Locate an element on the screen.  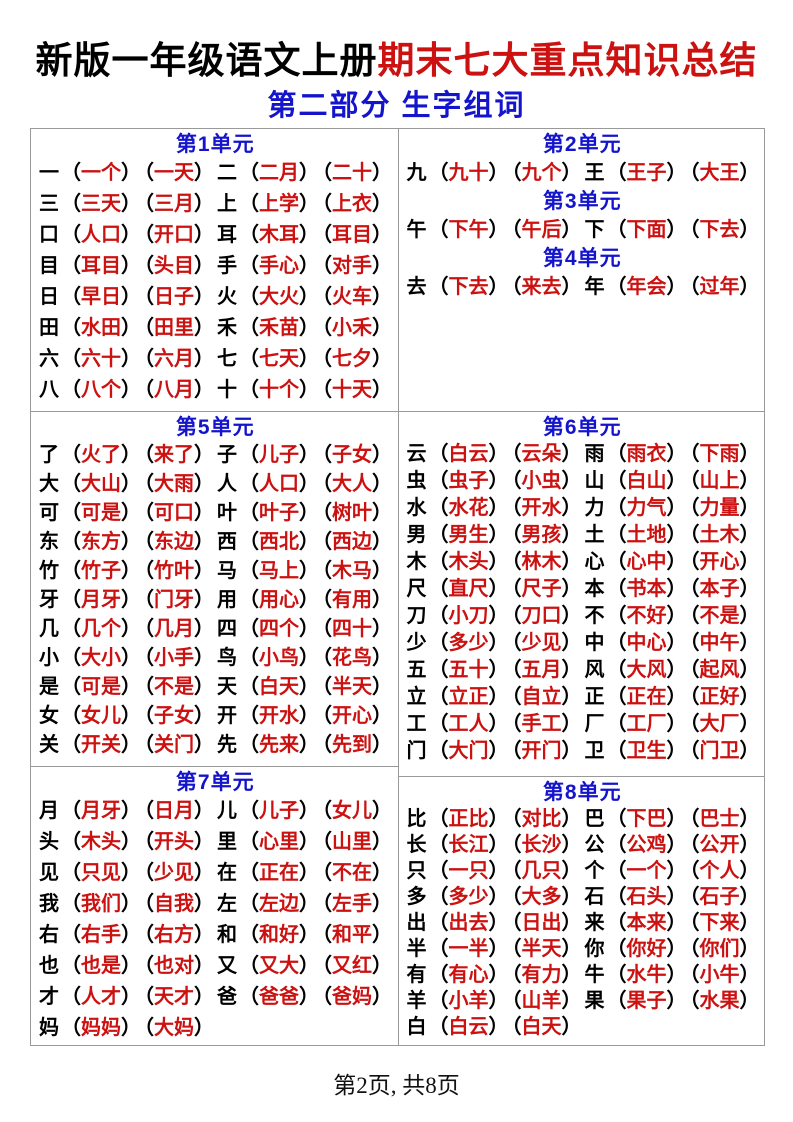
vocab-row: 出（出去） （日出）来（本来） （下来） is located at coordinates (583, 923).